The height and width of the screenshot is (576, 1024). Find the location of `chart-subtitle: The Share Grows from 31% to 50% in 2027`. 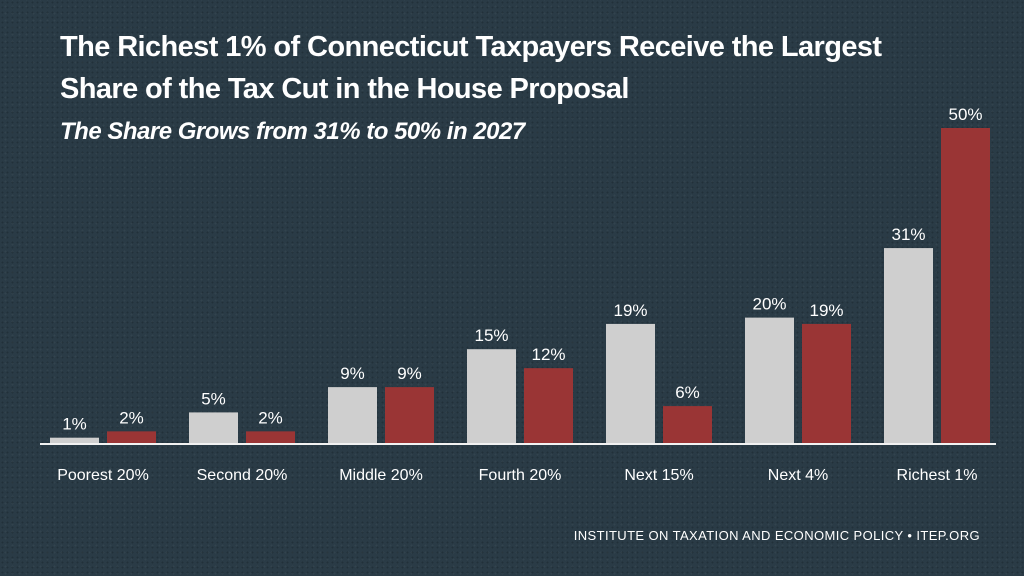

chart-subtitle: The Share Grows from 31% to 50% in 2027 is located at coordinates (292, 131).